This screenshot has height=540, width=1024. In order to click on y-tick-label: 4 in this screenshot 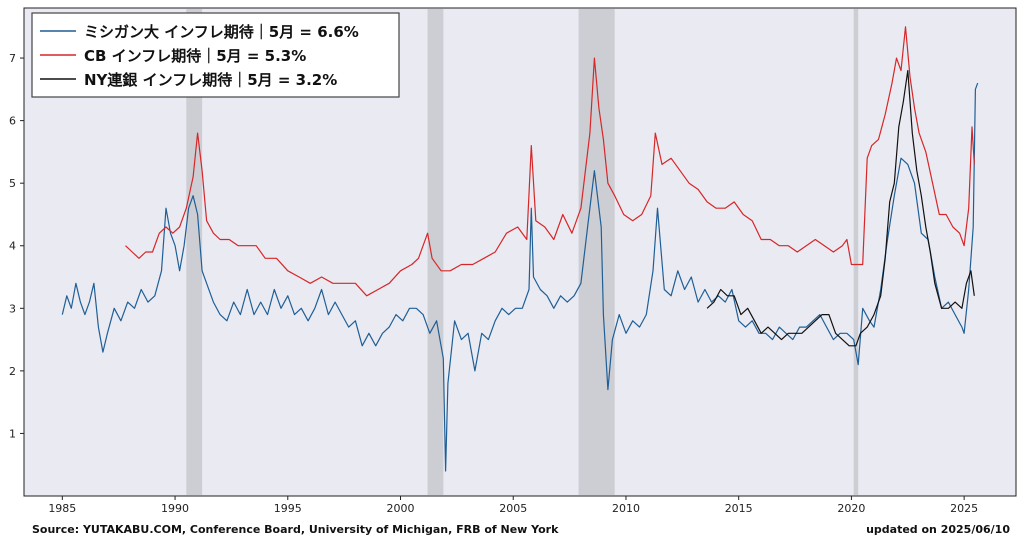, I will do `click(12, 246)`.